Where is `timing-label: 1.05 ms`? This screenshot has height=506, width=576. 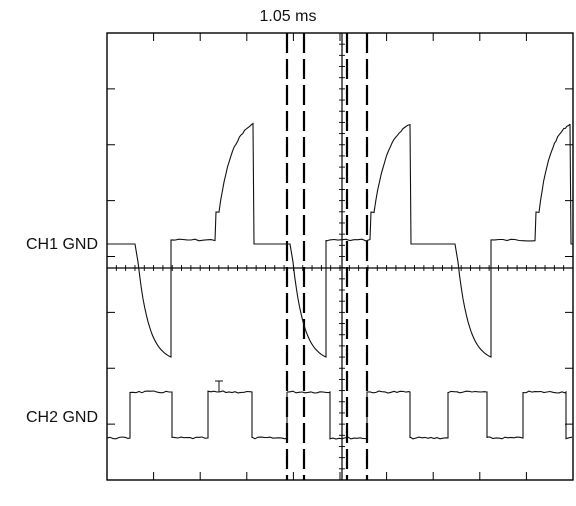
timing-label: 1.05 ms is located at coordinates (288, 16).